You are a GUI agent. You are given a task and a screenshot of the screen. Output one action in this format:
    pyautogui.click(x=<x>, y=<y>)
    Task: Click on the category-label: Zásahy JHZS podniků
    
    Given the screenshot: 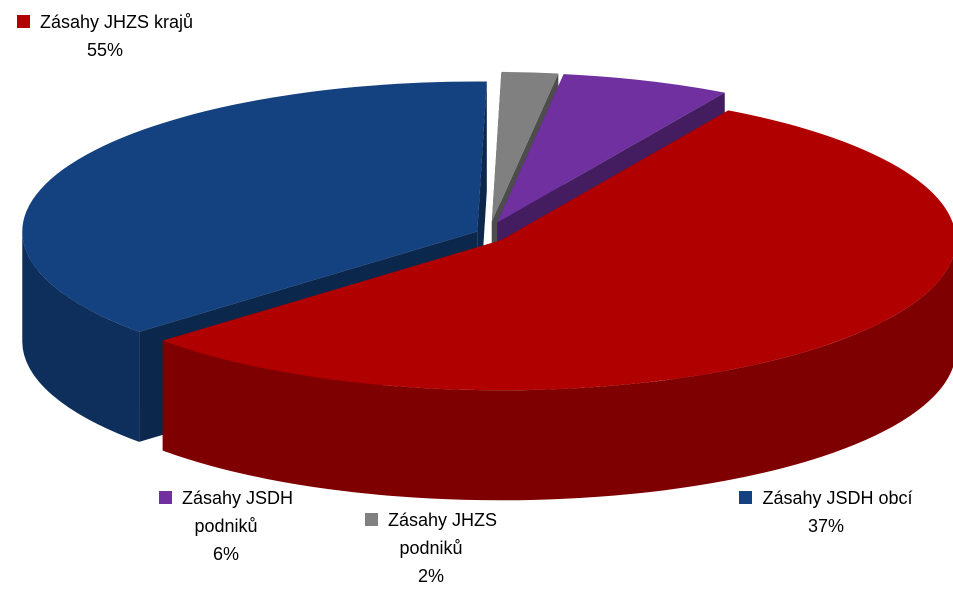 What is the action you would take?
    pyautogui.click(x=442, y=534)
    